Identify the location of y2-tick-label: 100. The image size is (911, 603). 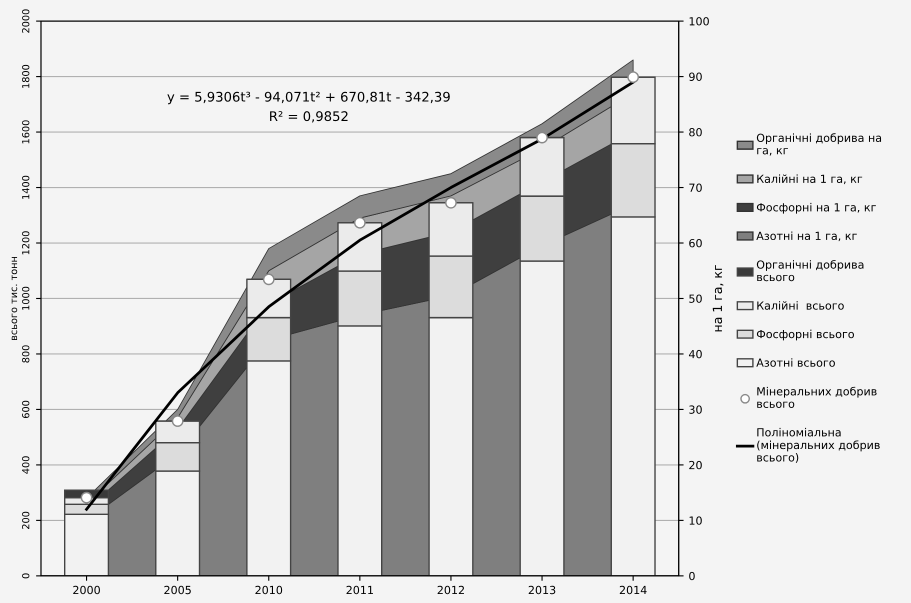
(699, 21).